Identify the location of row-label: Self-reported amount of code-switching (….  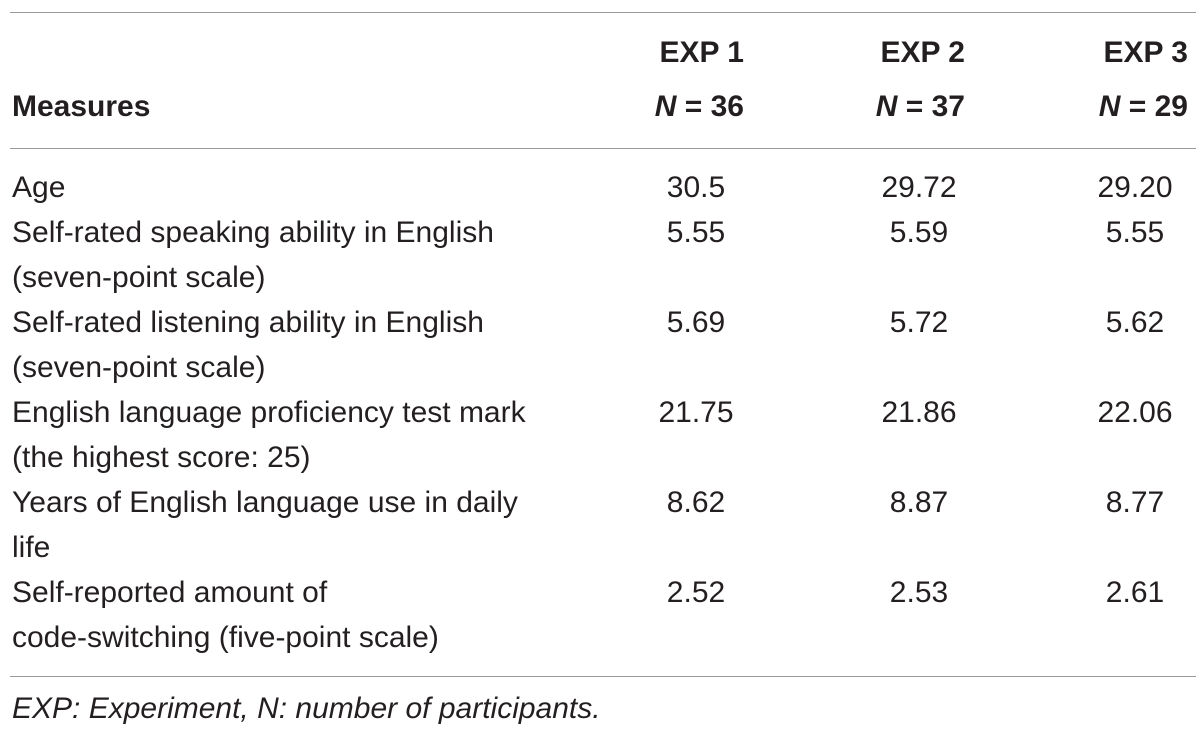
(297, 615).